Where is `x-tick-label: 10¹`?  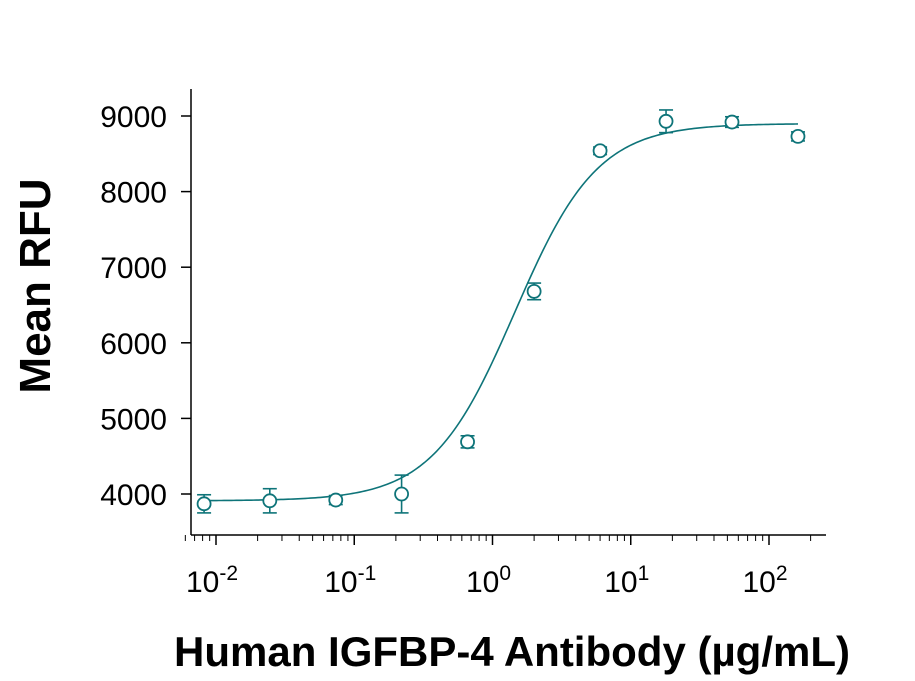
x-tick-label: 10¹ is located at coordinates (626, 580).